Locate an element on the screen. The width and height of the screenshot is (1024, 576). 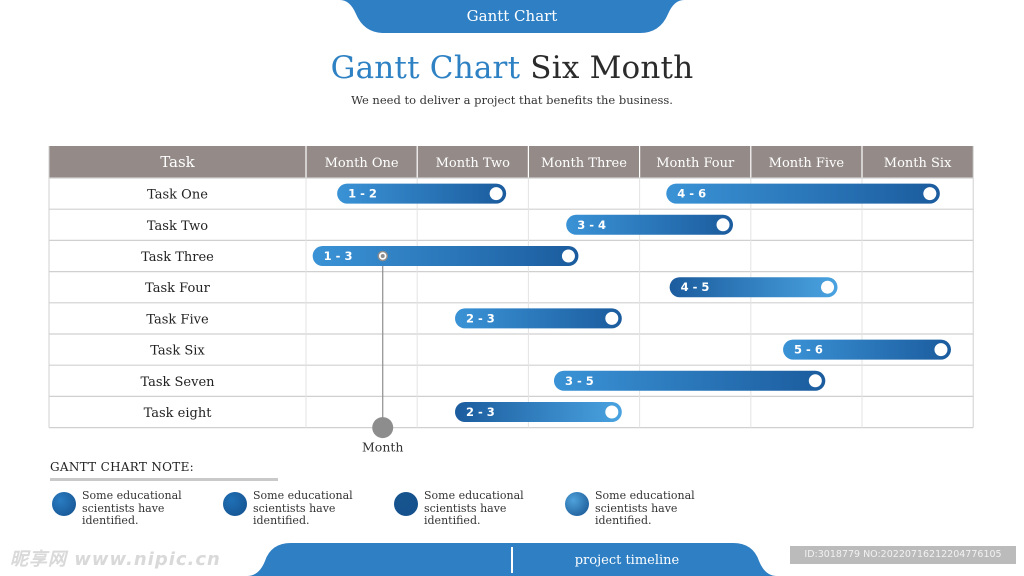
title-rest: Six Month is located at coordinates (612, 68).